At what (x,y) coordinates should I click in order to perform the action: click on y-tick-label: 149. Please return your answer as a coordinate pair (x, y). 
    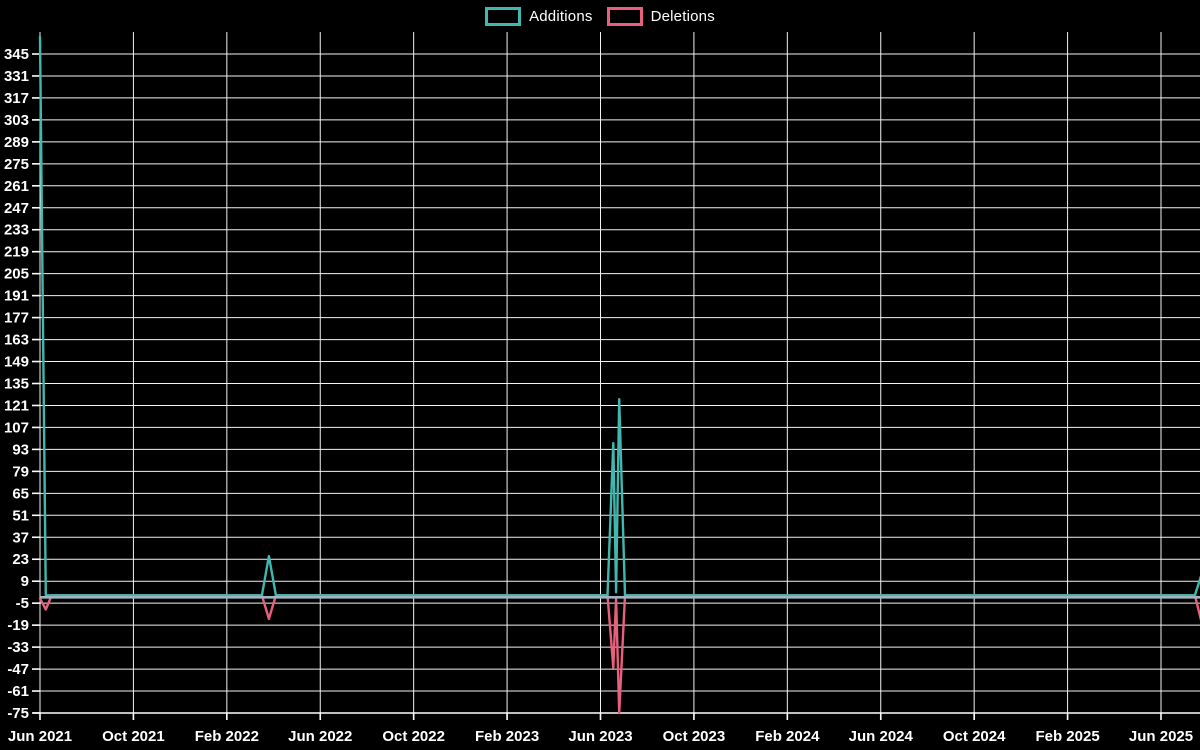
    Looking at the image, I should click on (16, 362).